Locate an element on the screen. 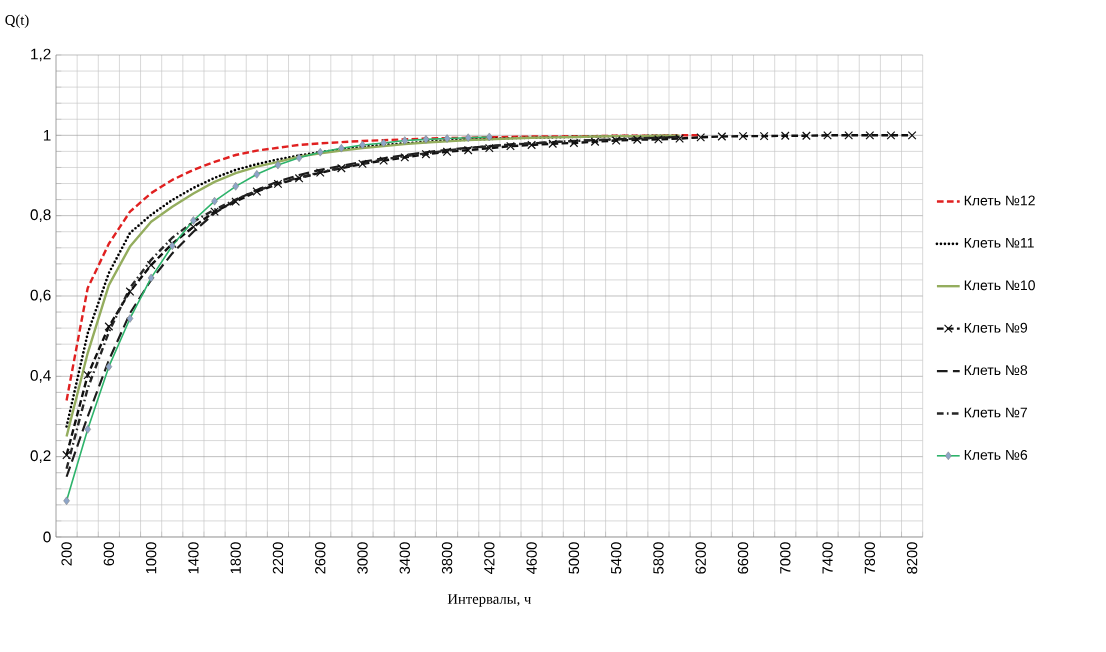 The width and height of the screenshot is (1106, 652). x-tick-label: 1000 is located at coordinates (151, 558).